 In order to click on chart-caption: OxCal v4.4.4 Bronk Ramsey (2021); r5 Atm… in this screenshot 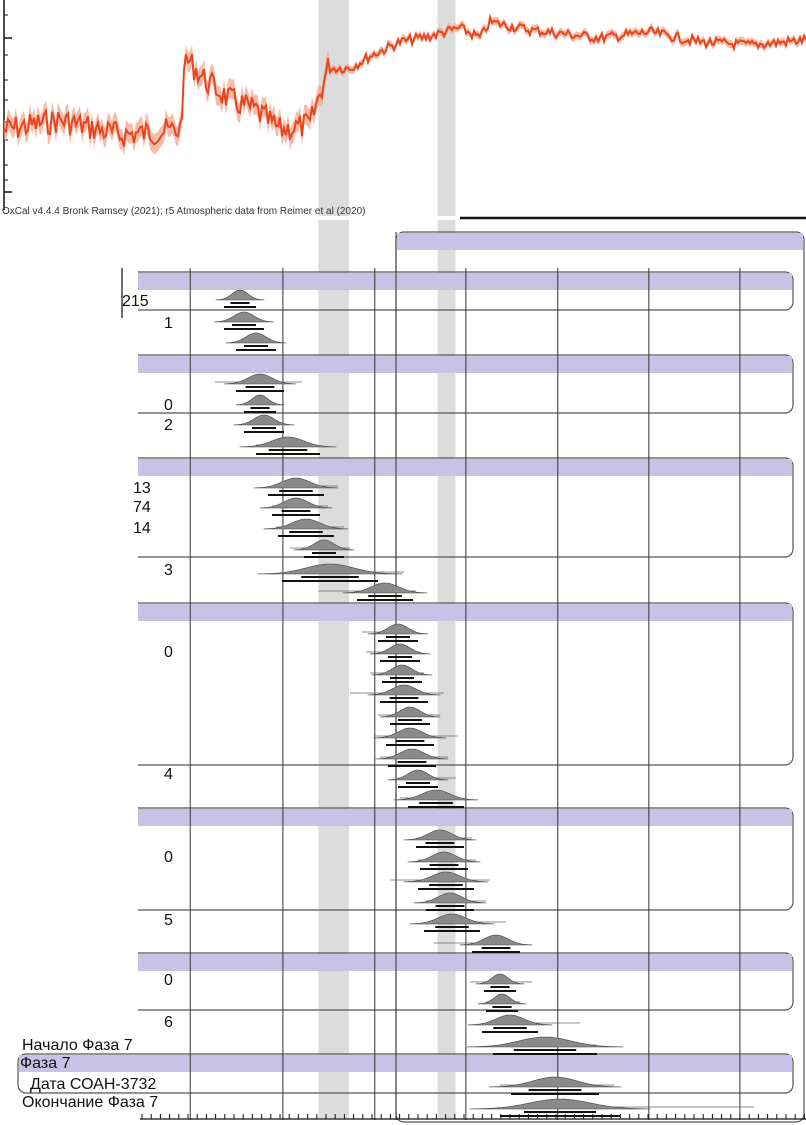, I will do `click(183, 211)`.